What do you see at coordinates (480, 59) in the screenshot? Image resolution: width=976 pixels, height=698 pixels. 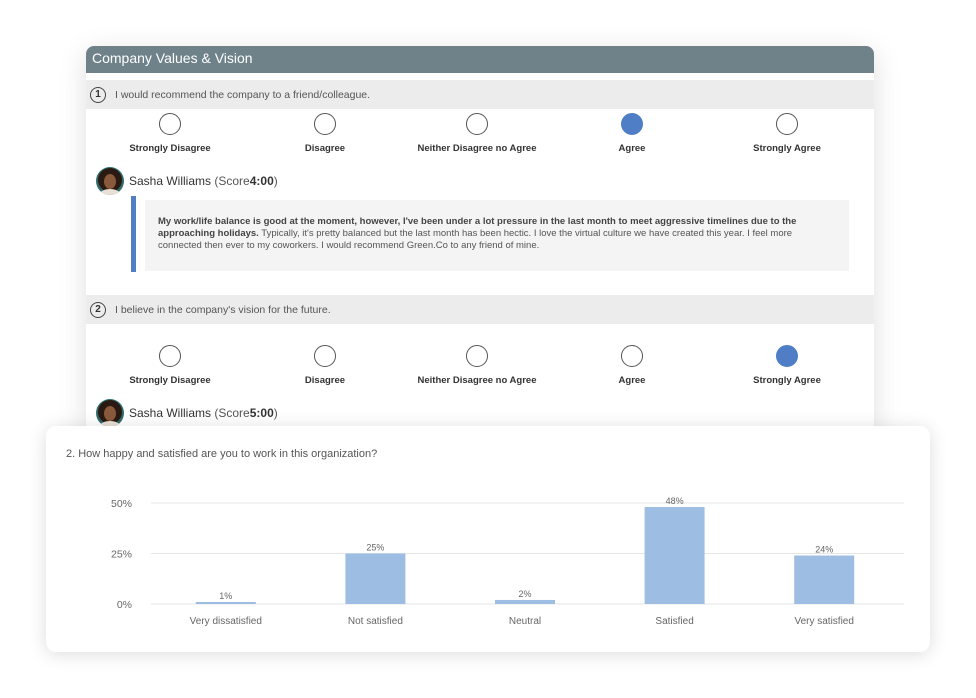 I see `survey-section-title: Company Values & Vision` at bounding box center [480, 59].